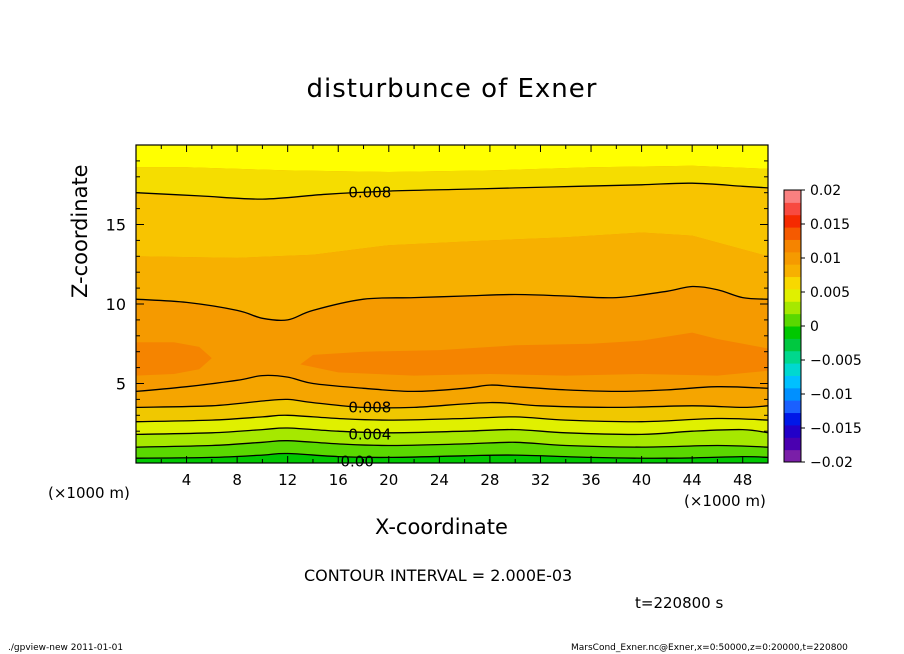  What do you see at coordinates (825, 191) in the screenshot?
I see `colorbar-label-0: 0.02` at bounding box center [825, 191].